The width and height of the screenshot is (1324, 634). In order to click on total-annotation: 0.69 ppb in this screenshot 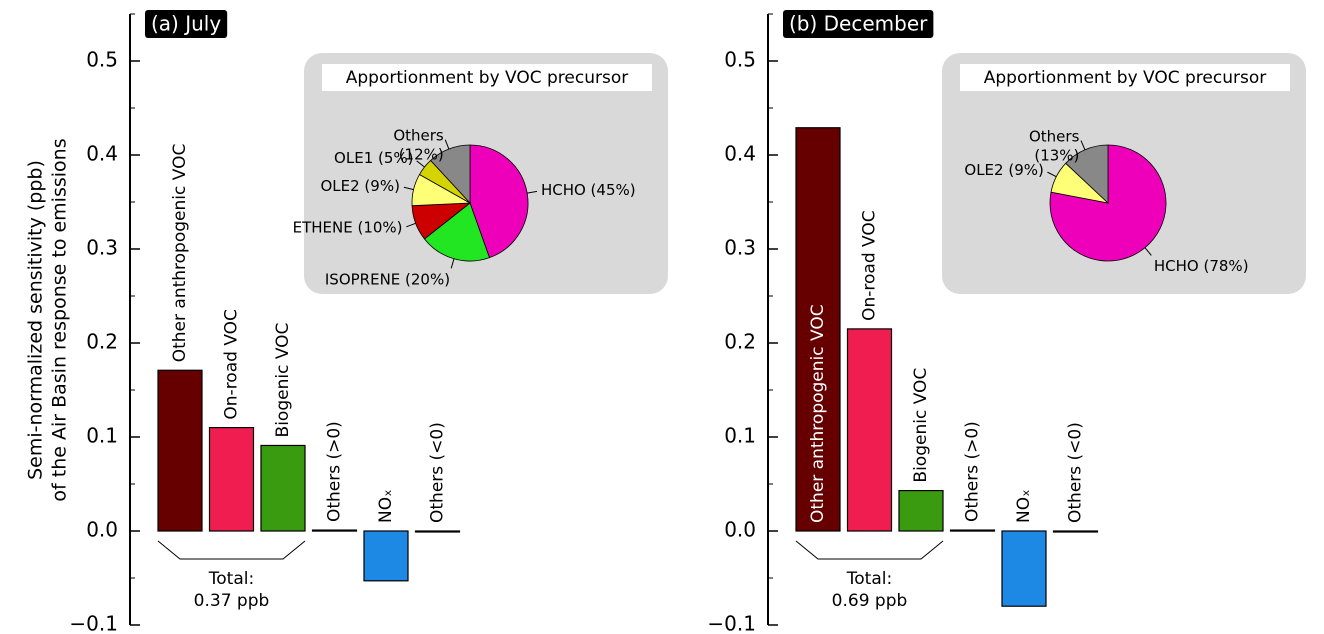, I will do `click(870, 601)`.